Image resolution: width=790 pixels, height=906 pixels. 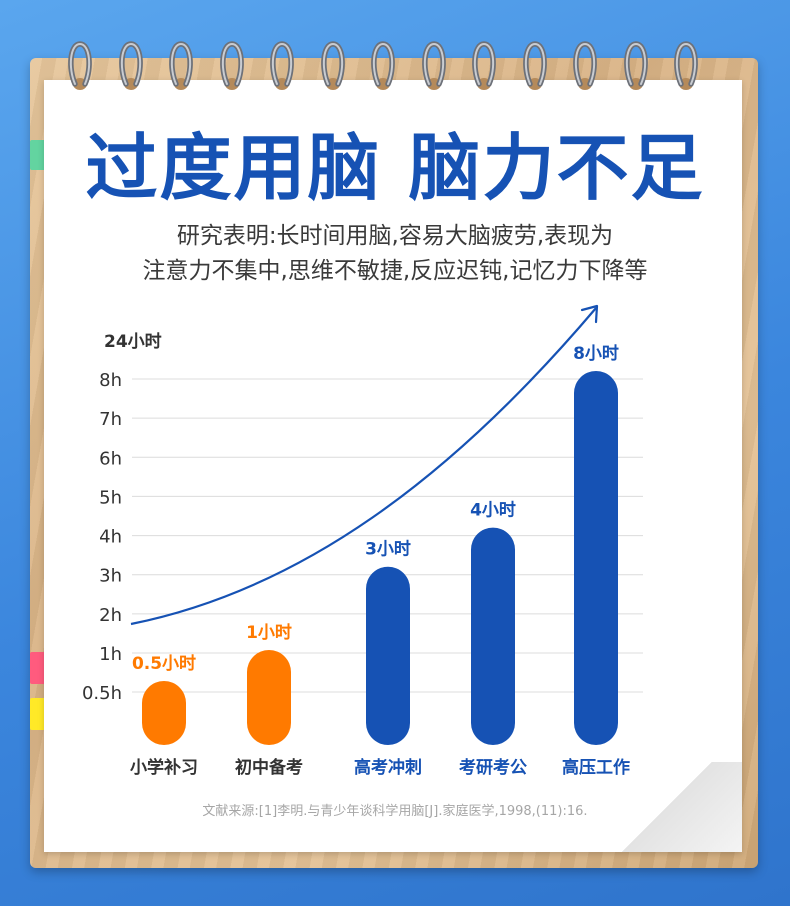 I want to click on y-tick-label: 2h, so click(x=110, y=615).